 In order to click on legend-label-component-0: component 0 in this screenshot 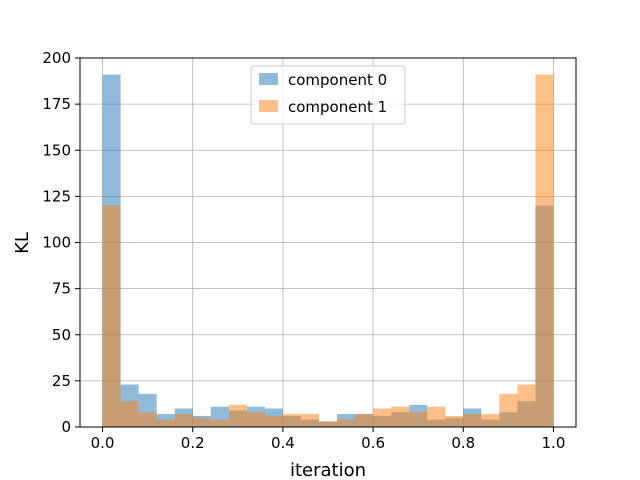, I will do `click(337, 80)`.